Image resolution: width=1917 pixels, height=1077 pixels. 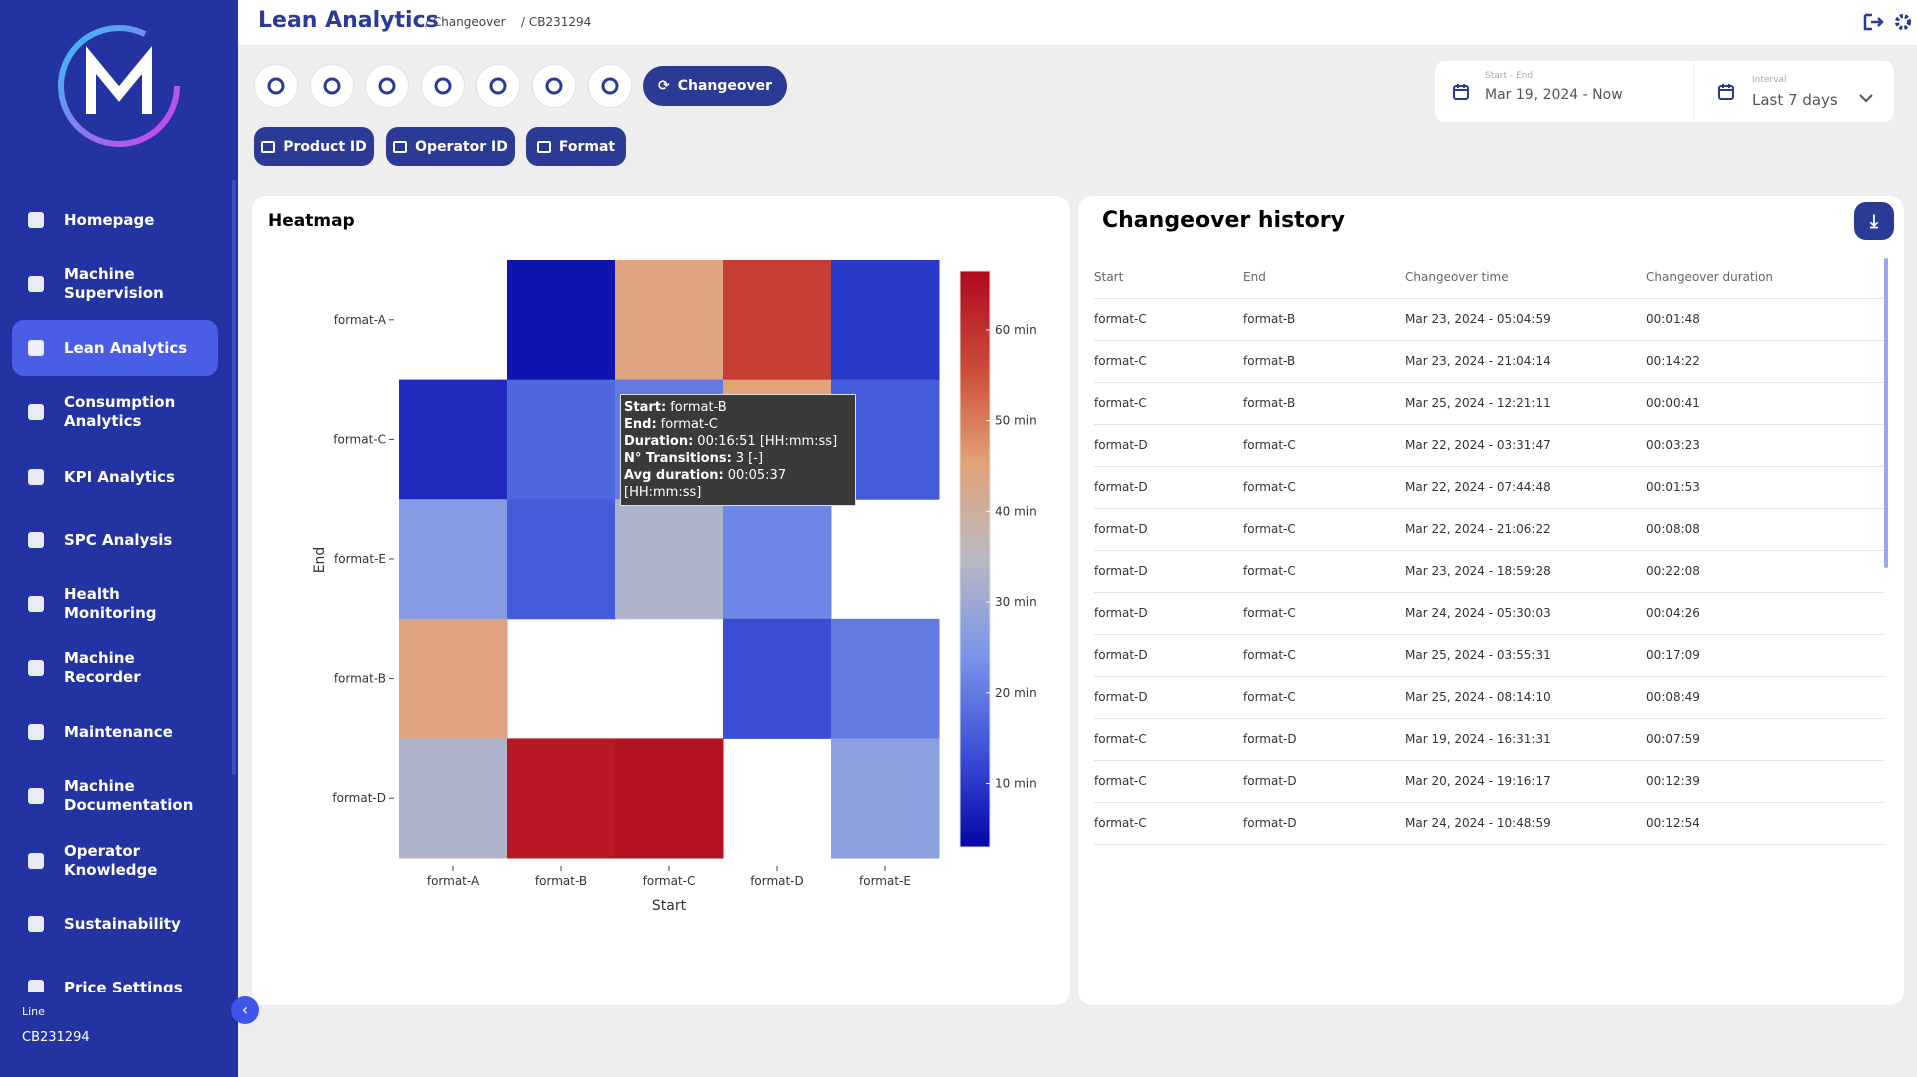 What do you see at coordinates (1478, 319) in the screenshot?
I see `table-cell: Mar 23, 2024 - 05:04:59` at bounding box center [1478, 319].